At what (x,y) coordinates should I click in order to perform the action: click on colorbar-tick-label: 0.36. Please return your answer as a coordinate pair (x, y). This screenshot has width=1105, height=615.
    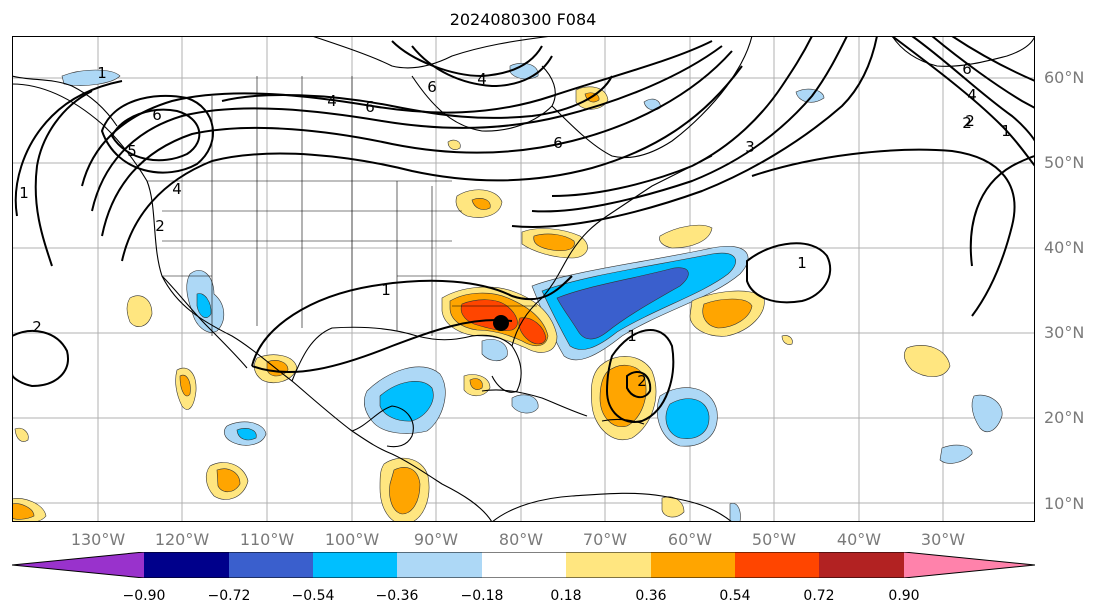
    Looking at the image, I should click on (651, 596).